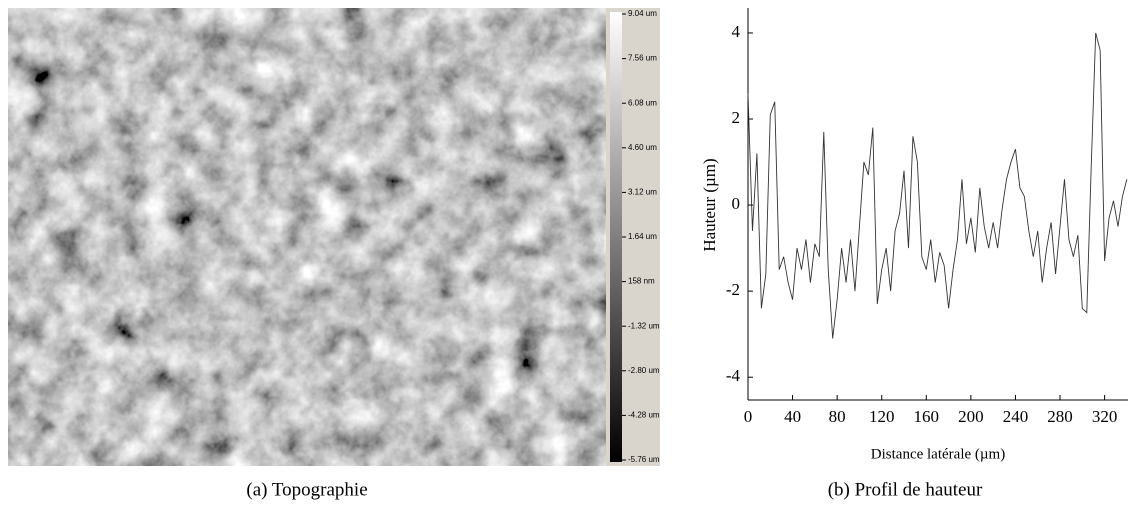 Image resolution: width=1128 pixels, height=513 pixels. I want to click on x-tick-label: 160, so click(927, 416).